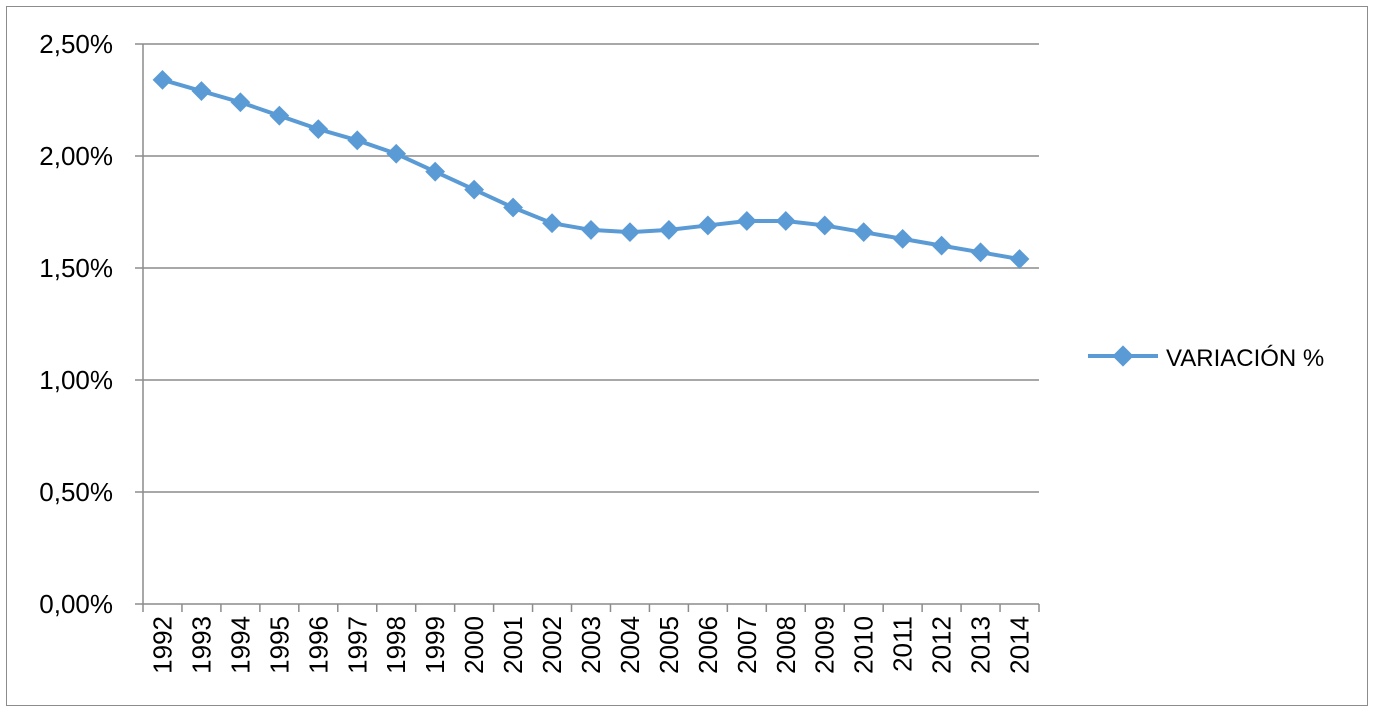 This screenshot has height=718, width=1386. Describe the element at coordinates (76, 268) in the screenshot. I see `y-tick-label: 1,50%` at that location.